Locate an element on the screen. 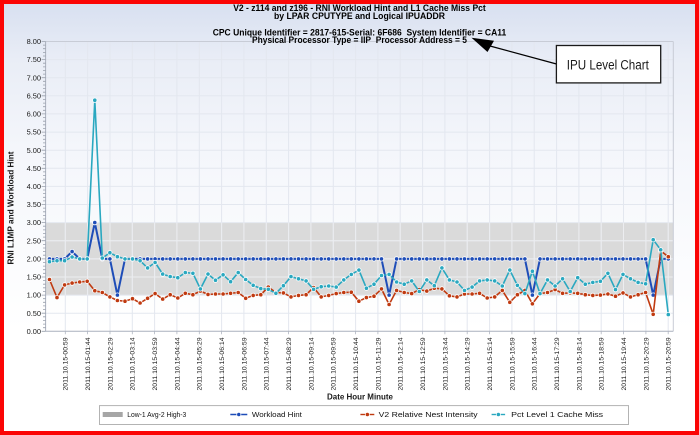  svg-text: 2011.10.15-20:29 is located at coordinates (646, 363).